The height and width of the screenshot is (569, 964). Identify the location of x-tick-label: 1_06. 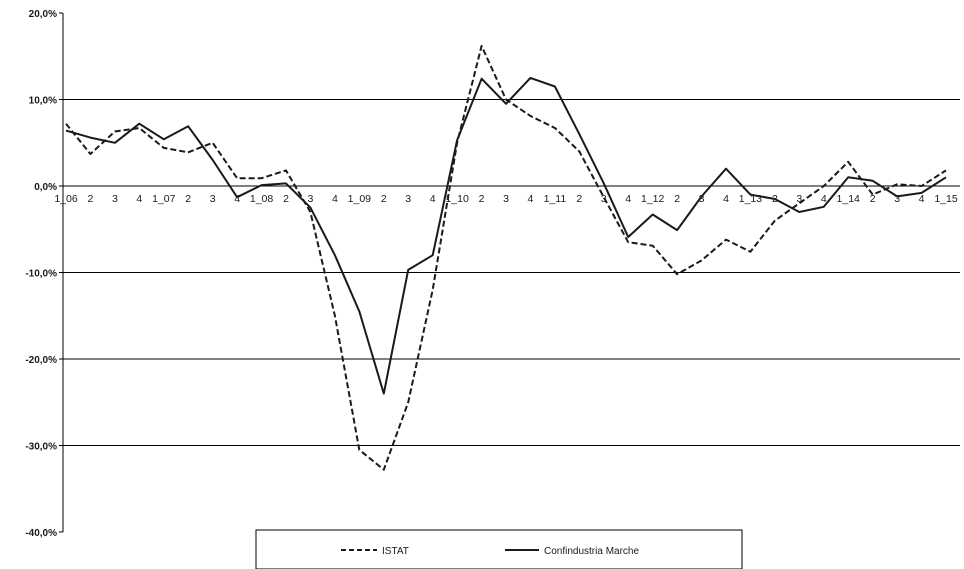
(66, 199).